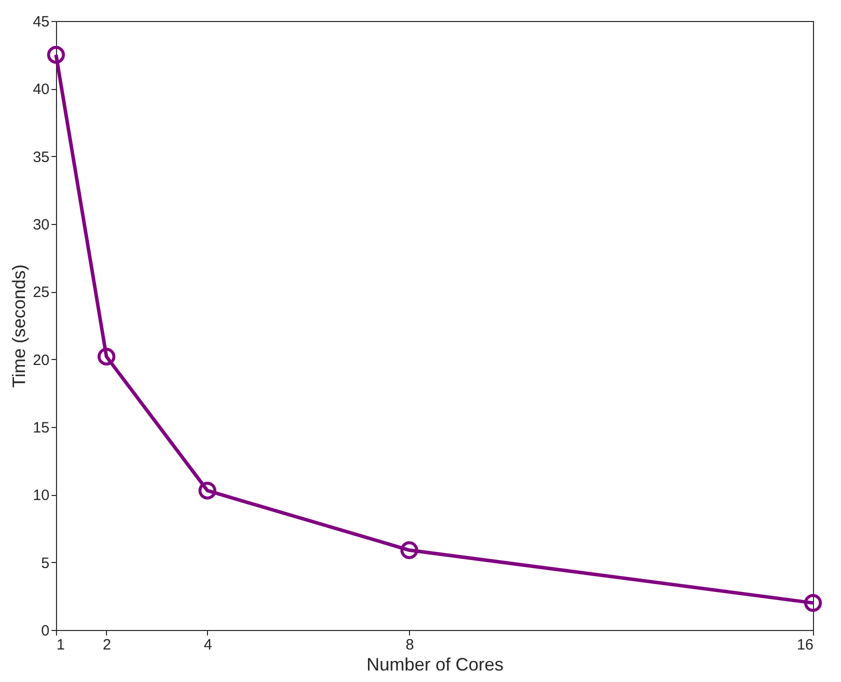  I want to click on y-tick-label: 15, so click(41, 428).